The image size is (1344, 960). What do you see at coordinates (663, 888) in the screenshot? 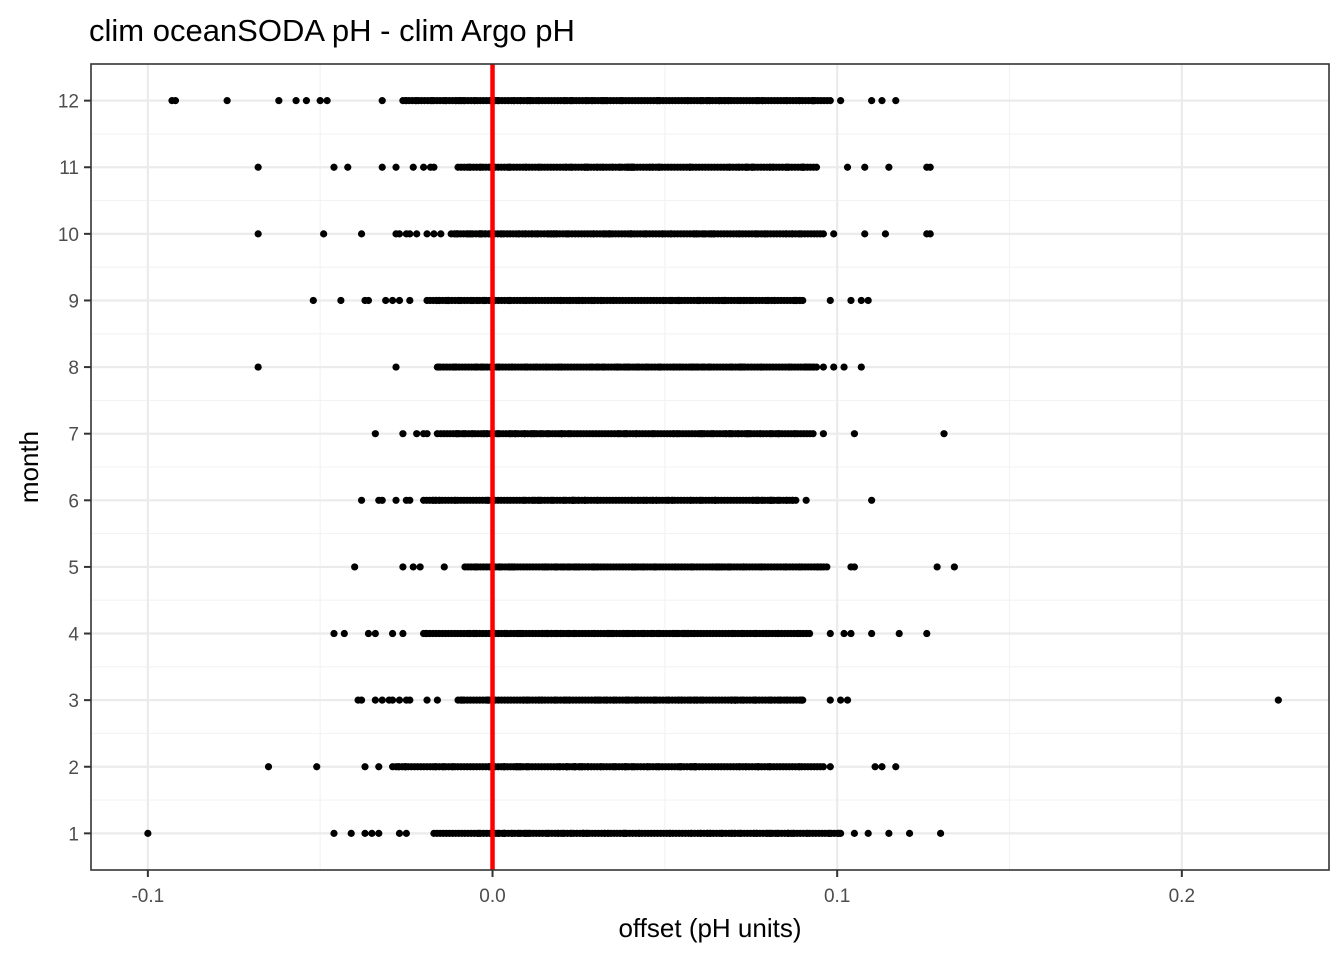
I see `x-axis: -0.1 0.0 0.1 0.2` at bounding box center [663, 888].